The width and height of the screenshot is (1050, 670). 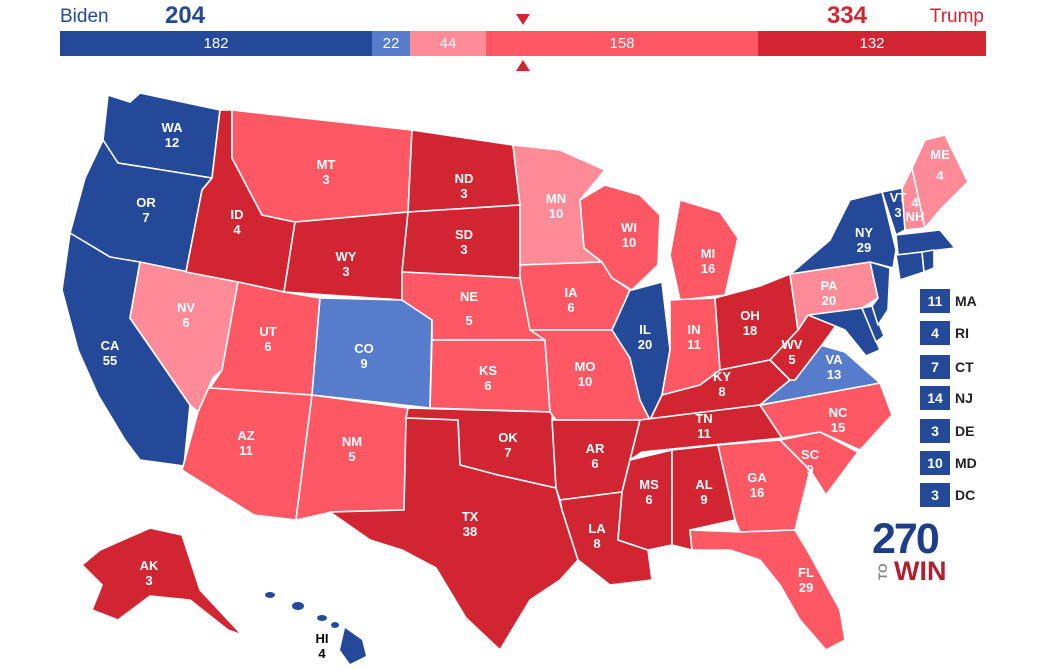 I want to click on label-TX: TX 38, so click(x=470, y=524).